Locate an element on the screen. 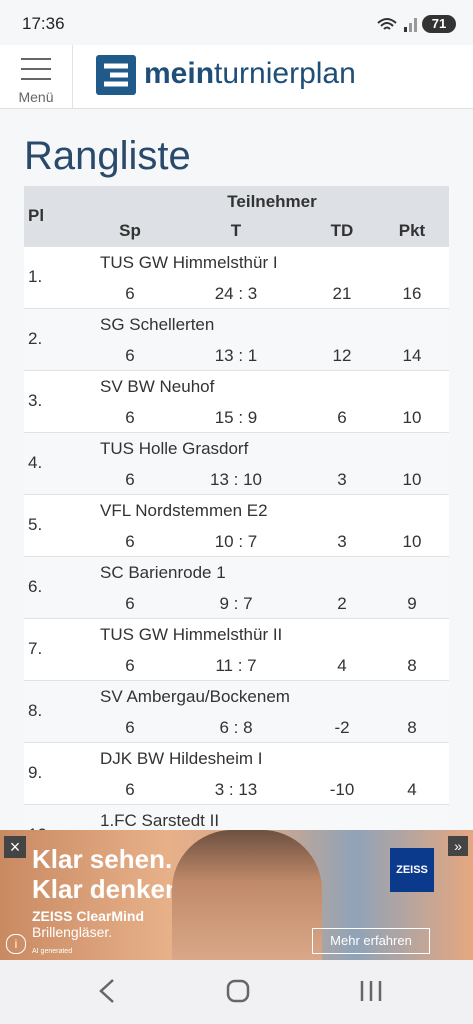 The width and height of the screenshot is (473, 1024). logo-icon is located at coordinates (116, 75).